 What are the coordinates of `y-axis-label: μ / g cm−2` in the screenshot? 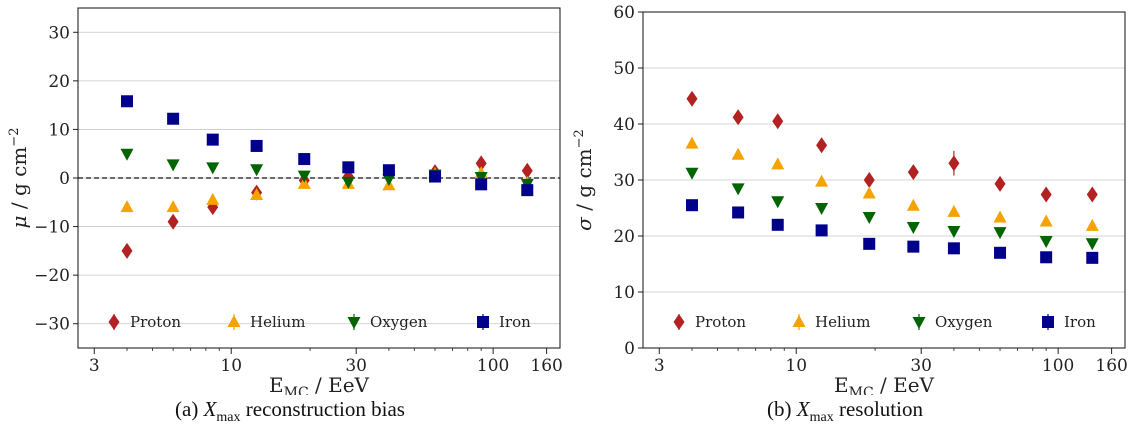 It's located at (19, 178).